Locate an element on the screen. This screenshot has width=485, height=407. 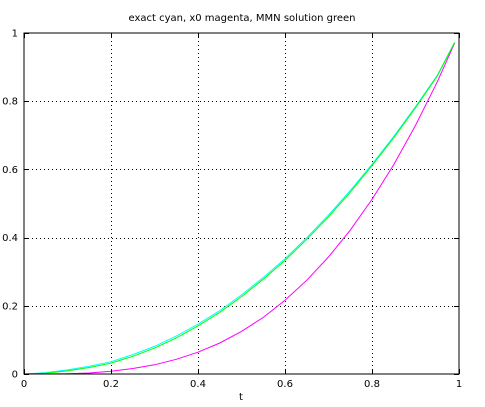
y-tick-label: 0.2 is located at coordinates (10, 306).